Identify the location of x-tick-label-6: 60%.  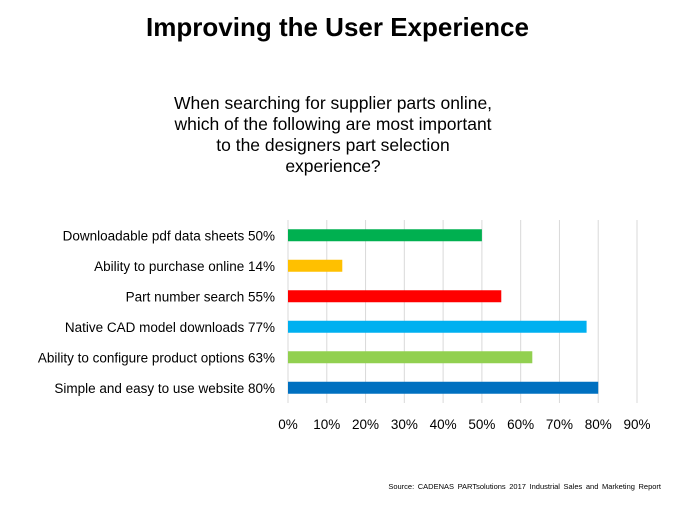
(520, 424).